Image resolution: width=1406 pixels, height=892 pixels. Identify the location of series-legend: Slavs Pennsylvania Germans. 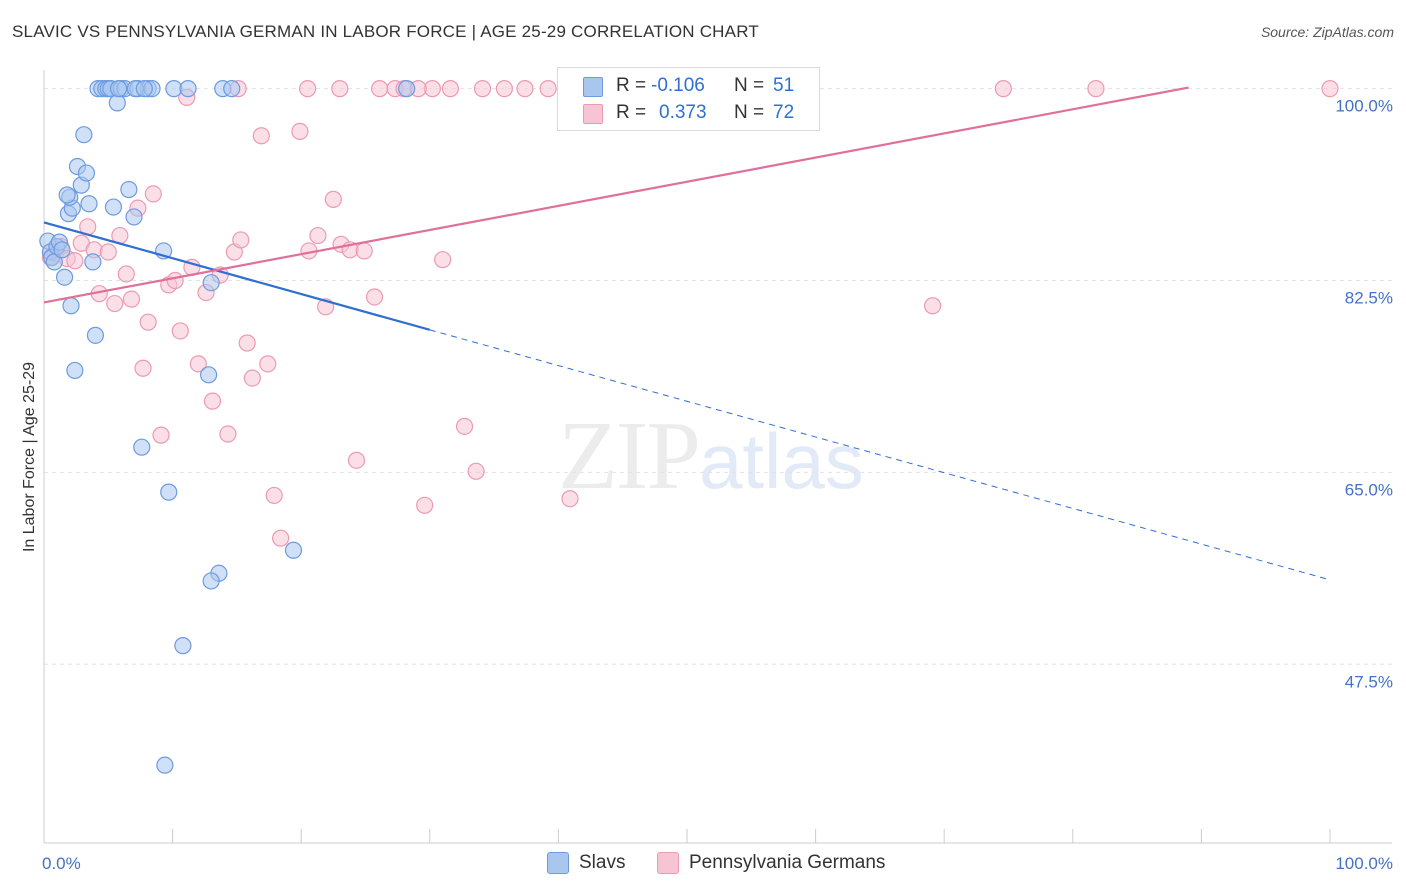
(703, 865).